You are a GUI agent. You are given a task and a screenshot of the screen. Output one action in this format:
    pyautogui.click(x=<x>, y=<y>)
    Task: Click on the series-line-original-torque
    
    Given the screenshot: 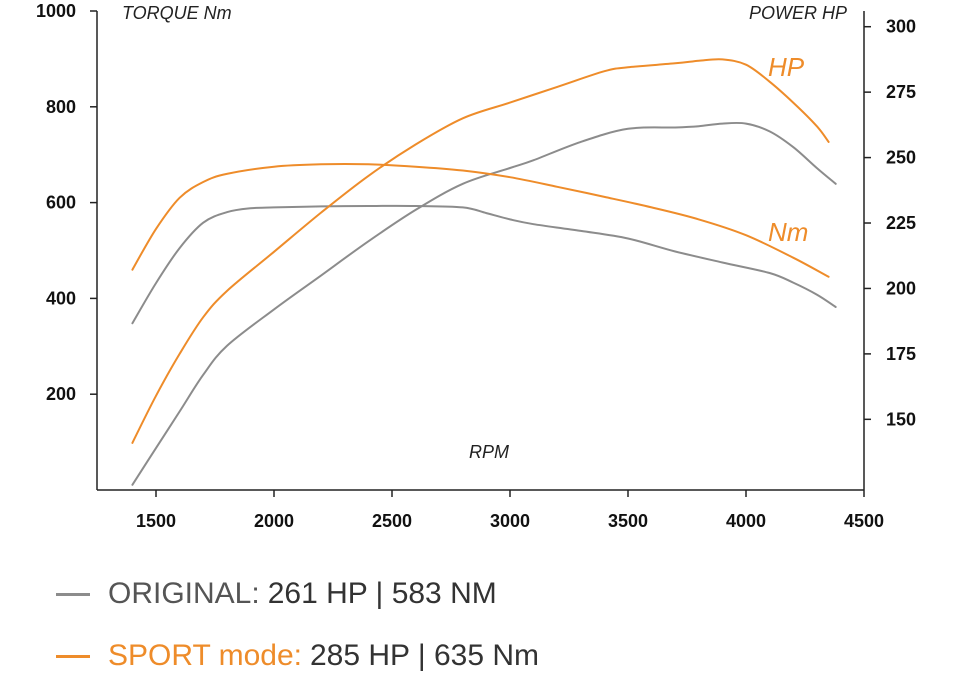 What is the action you would take?
    pyautogui.click(x=484, y=264)
    